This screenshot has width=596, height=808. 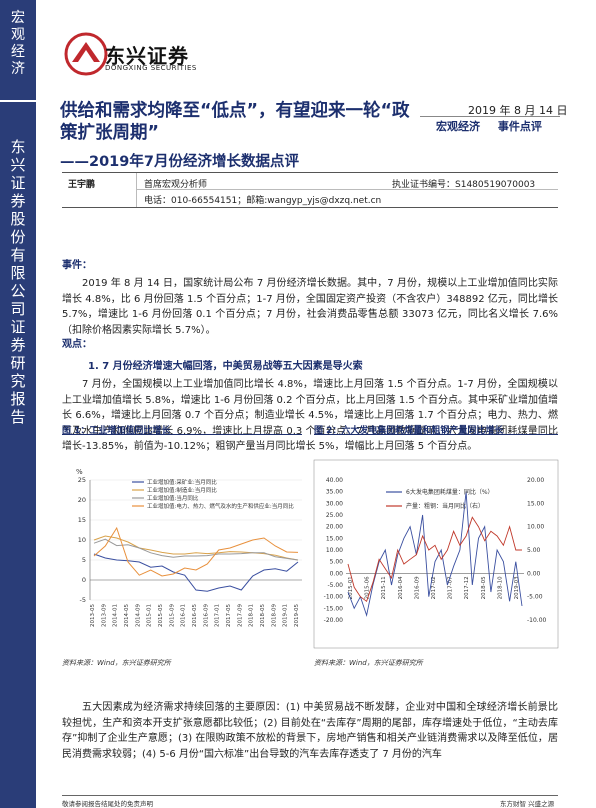 I want to click on chart1-x-tick: 2017-09, so click(x=240, y=615).